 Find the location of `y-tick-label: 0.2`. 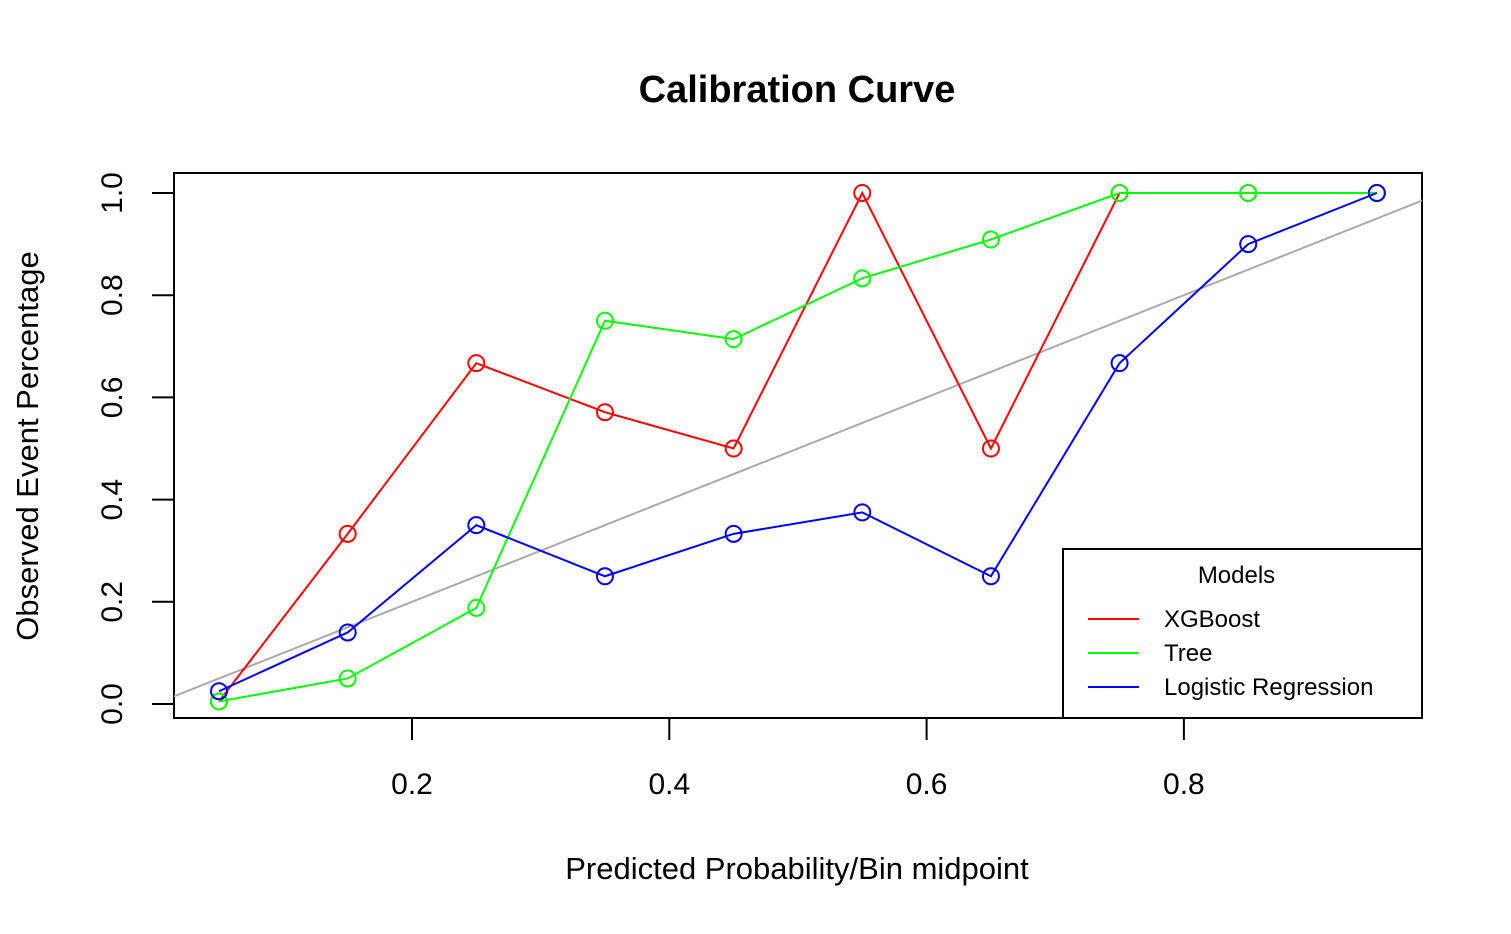

y-tick-label: 0.2 is located at coordinates (112, 602).